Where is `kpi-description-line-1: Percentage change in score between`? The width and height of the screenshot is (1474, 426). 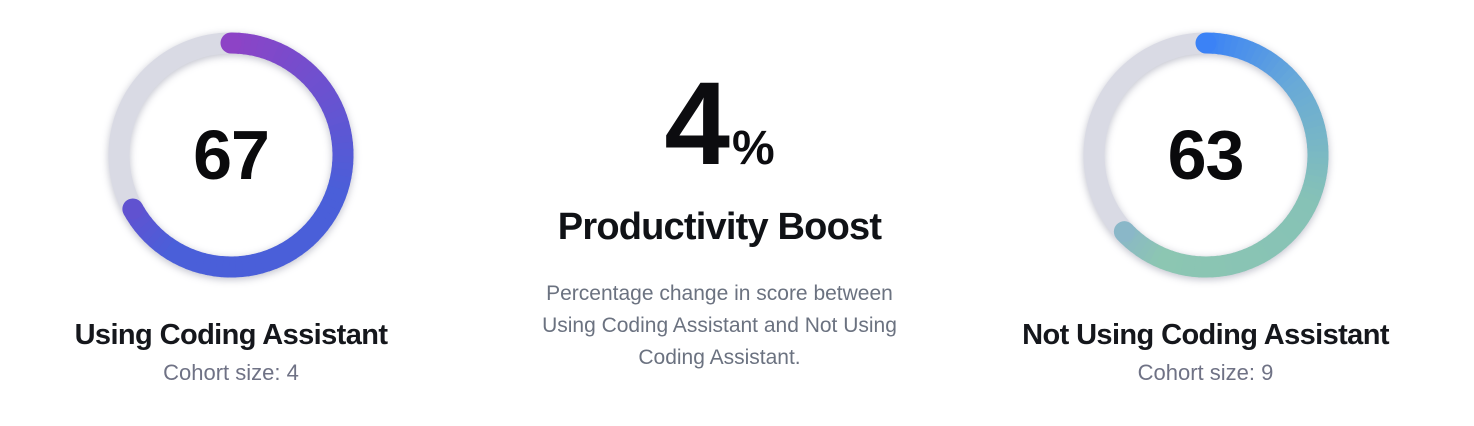
kpi-description-line-1: Percentage change in score between is located at coordinates (719, 293).